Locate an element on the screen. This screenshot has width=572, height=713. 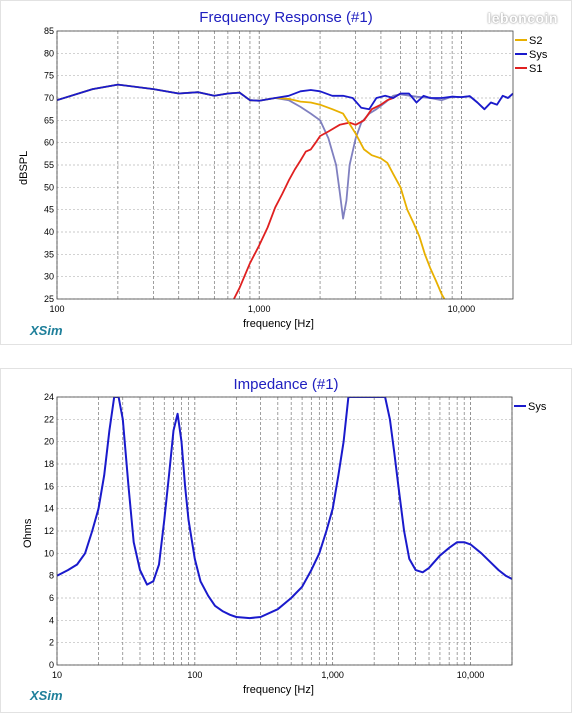
y-tick-label: 22 is located at coordinates (49, 419).